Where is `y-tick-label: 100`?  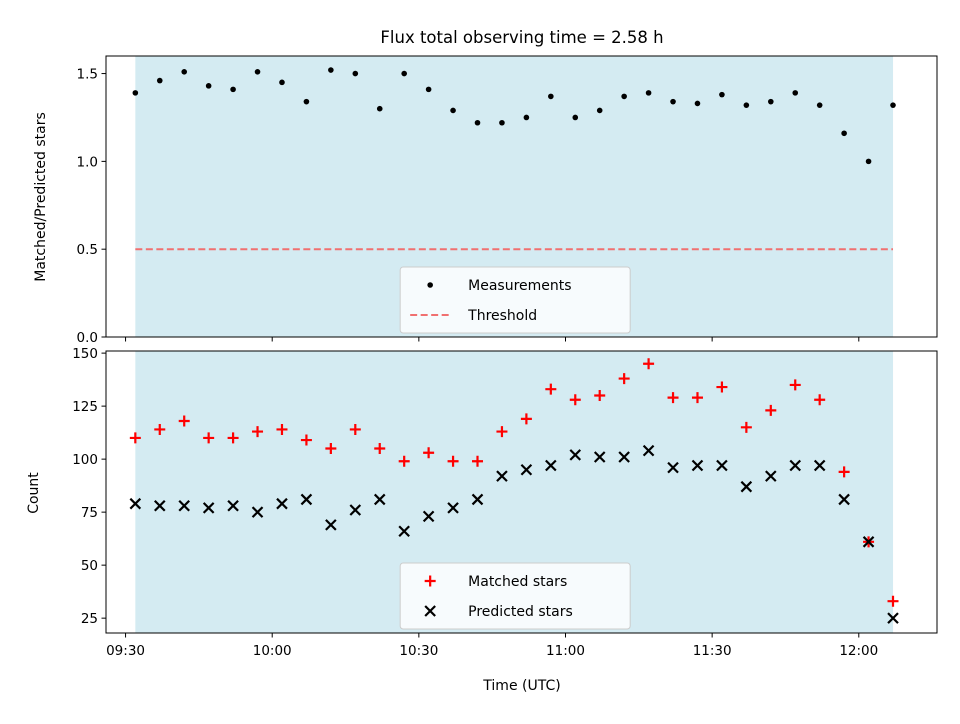
y-tick-label: 100 is located at coordinates (85, 460).